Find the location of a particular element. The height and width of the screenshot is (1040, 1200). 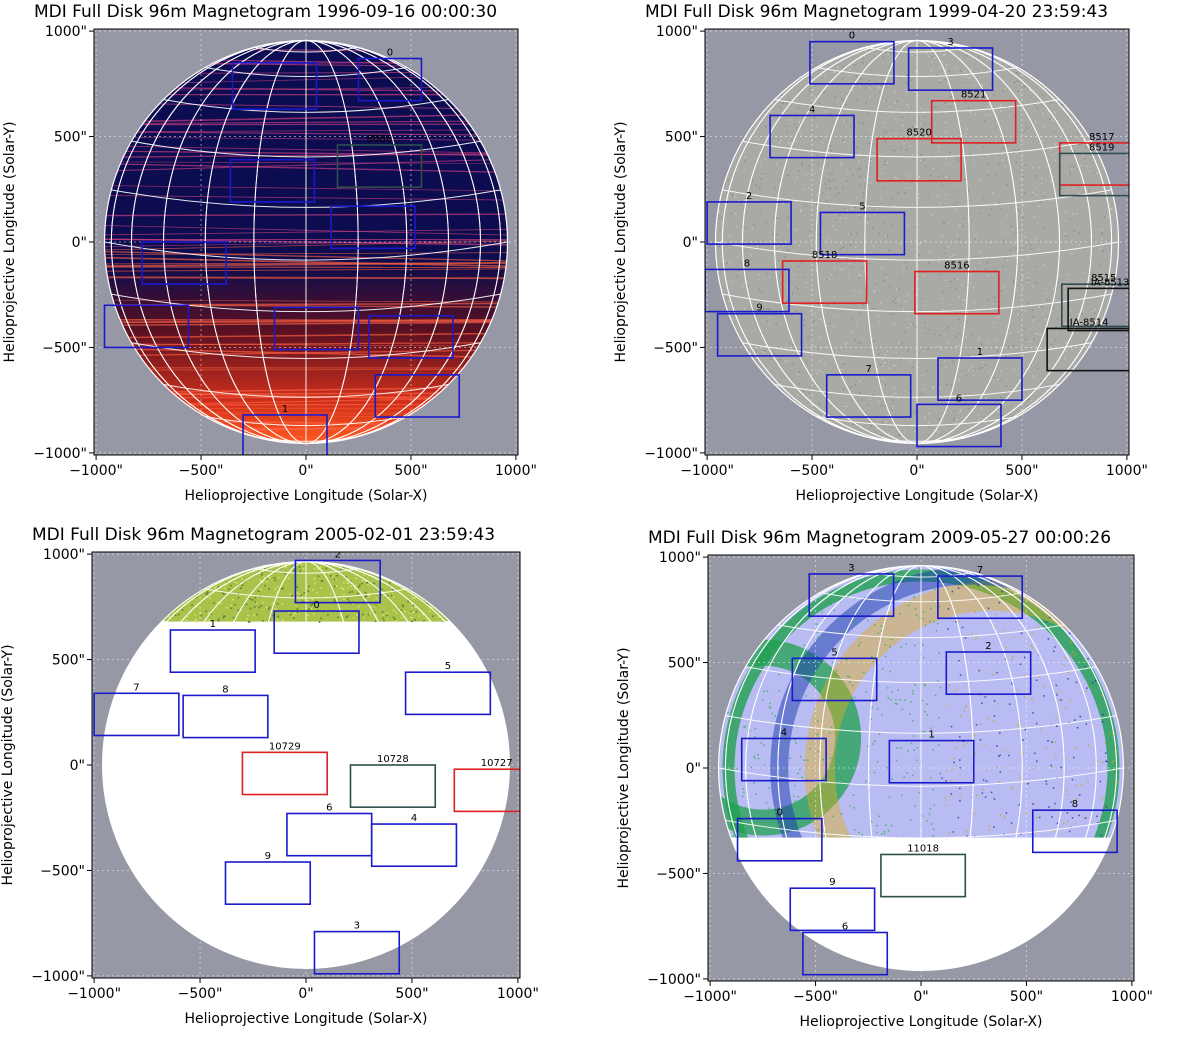

region-label: 10727 is located at coordinates (497, 763).